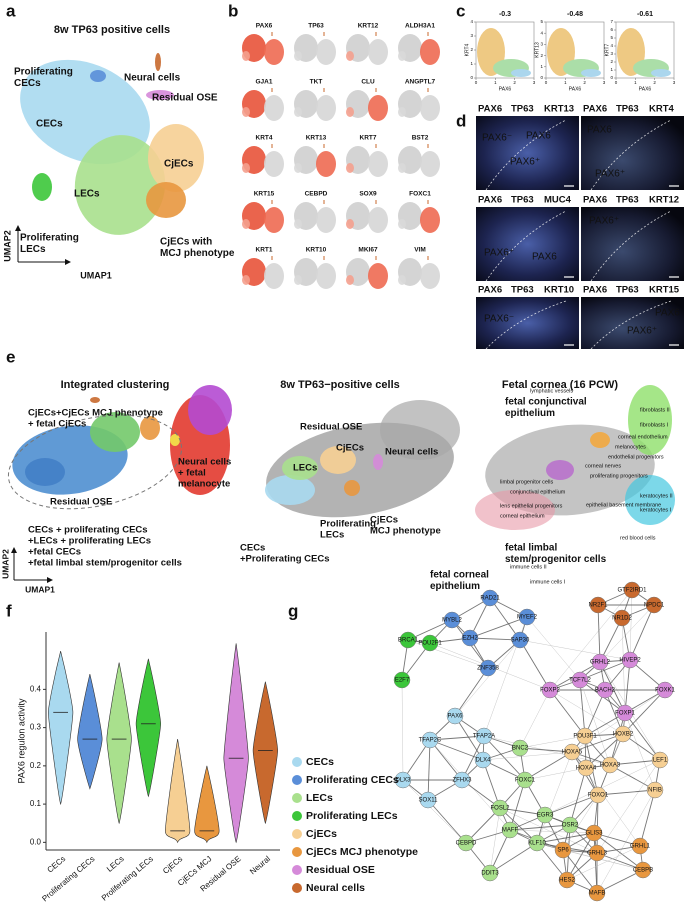 The height and width of the screenshot is (908, 685). What do you see at coordinates (319, 798) in the screenshot?
I see `legend-label: LECs` at bounding box center [319, 798].